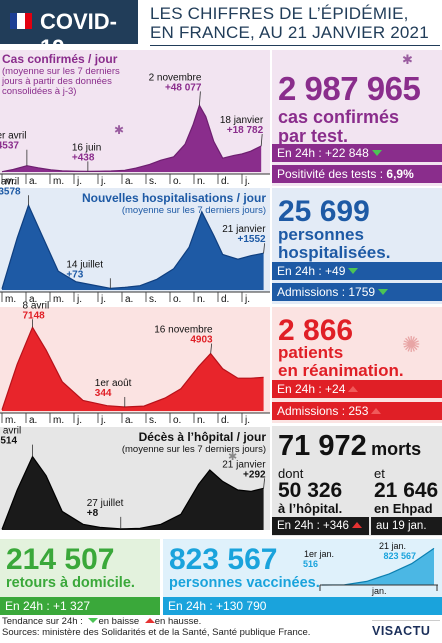  I want to click on annotation-value: +8, so click(93, 513).